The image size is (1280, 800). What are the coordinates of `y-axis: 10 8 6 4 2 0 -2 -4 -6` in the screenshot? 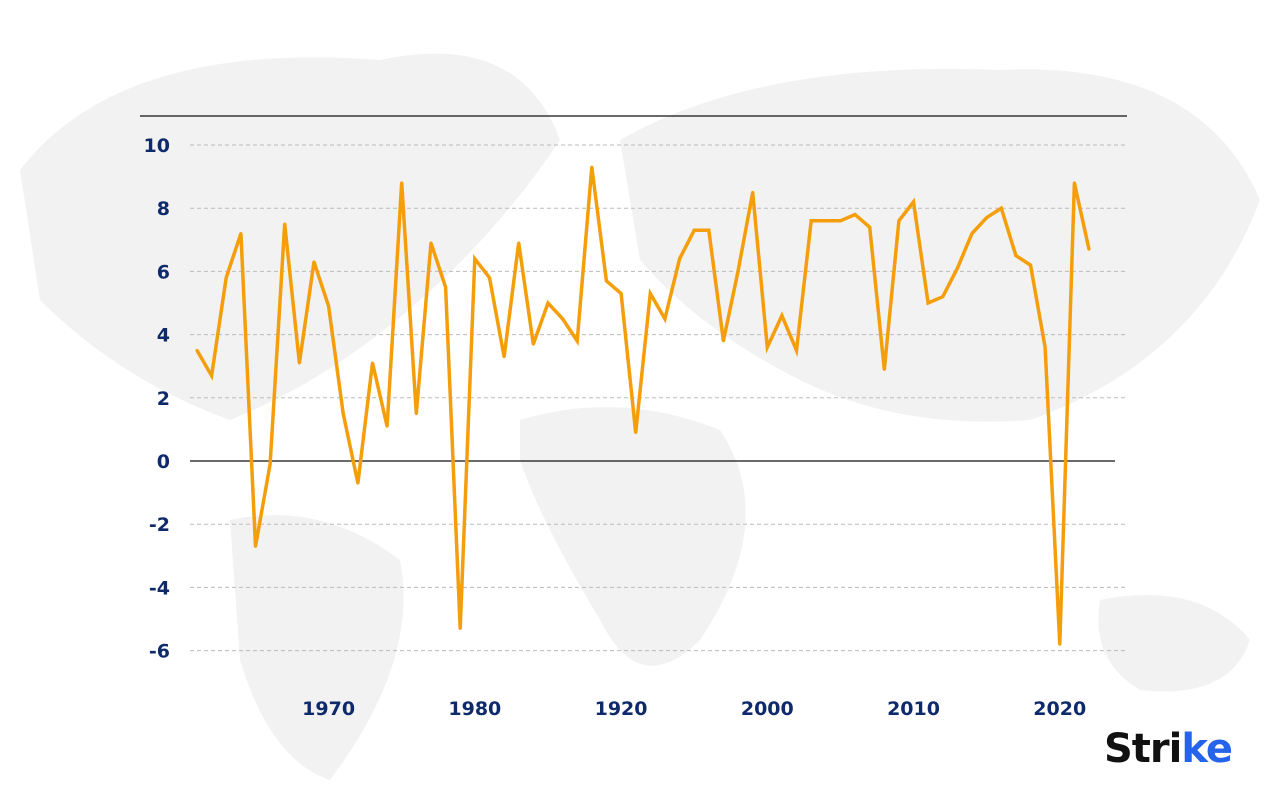 It's located at (157, 399).